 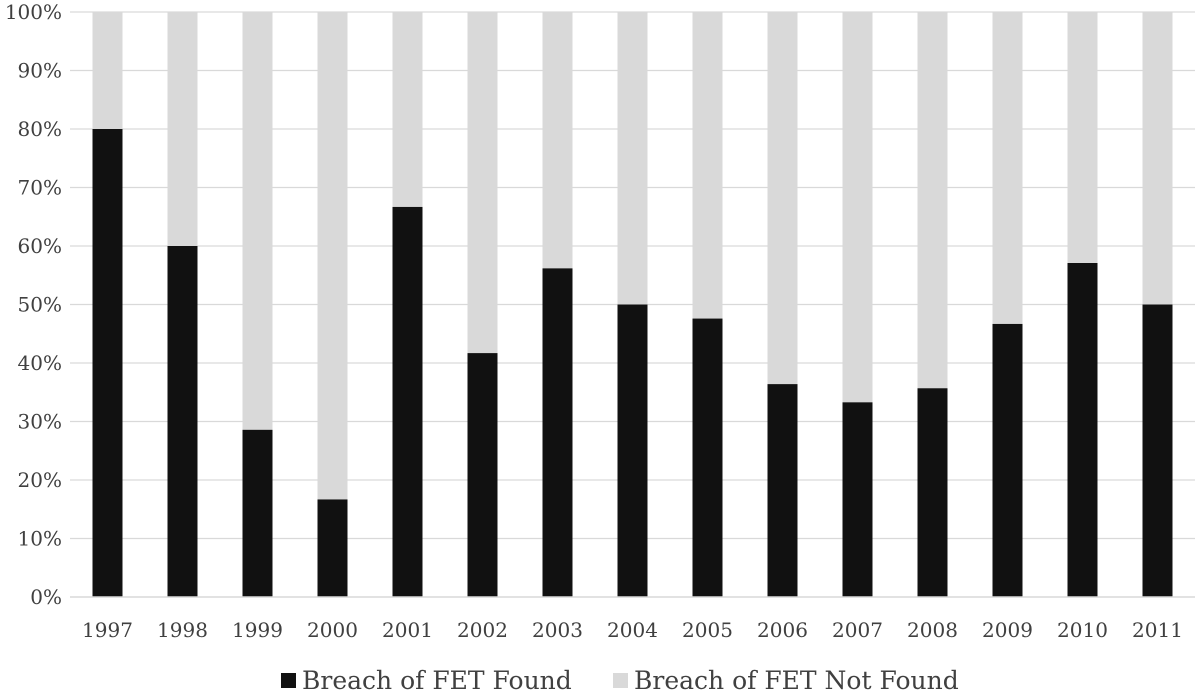 What do you see at coordinates (107, 630) in the screenshot?
I see `x-tick-label: 1997` at bounding box center [107, 630].